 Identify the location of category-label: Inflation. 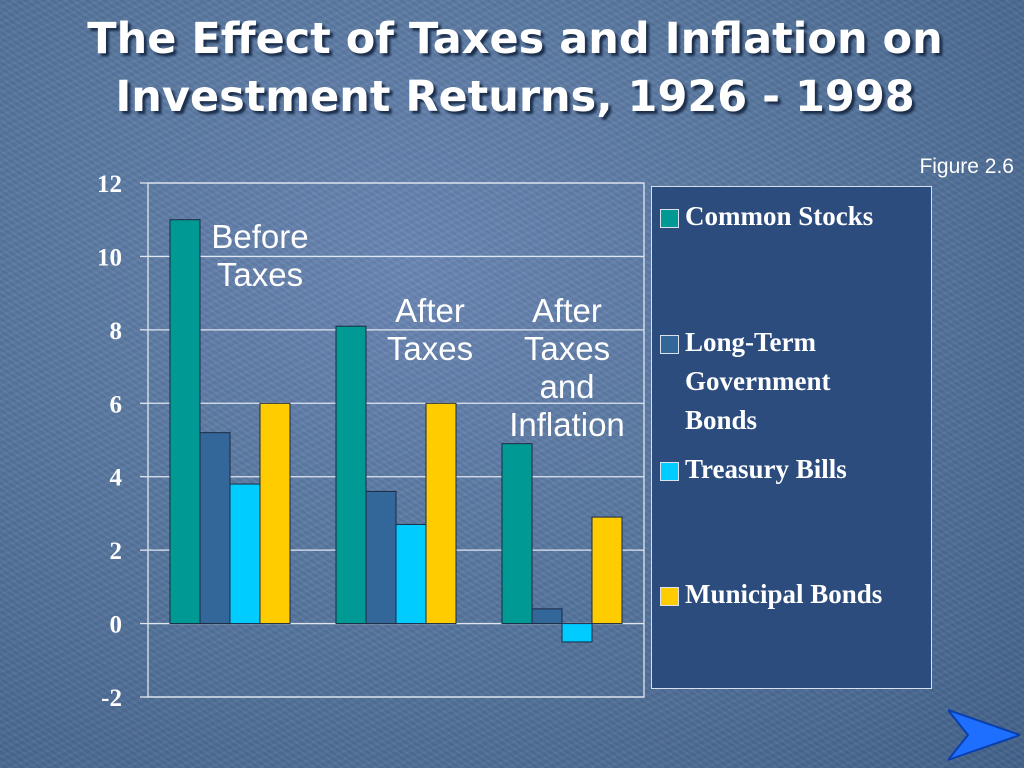
(567, 424).